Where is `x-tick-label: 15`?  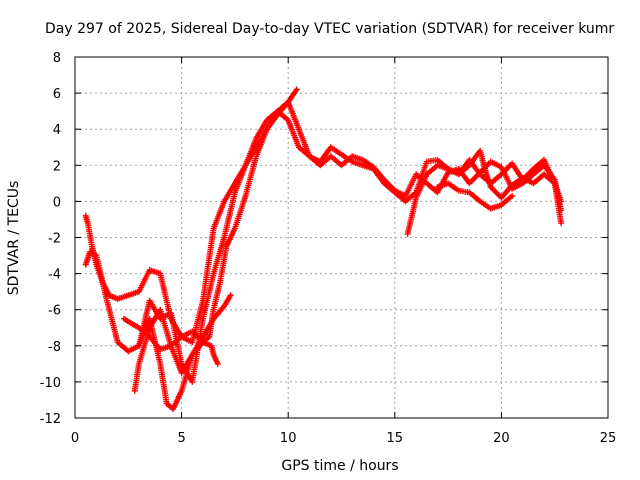 x-tick-label: 15 is located at coordinates (395, 438).